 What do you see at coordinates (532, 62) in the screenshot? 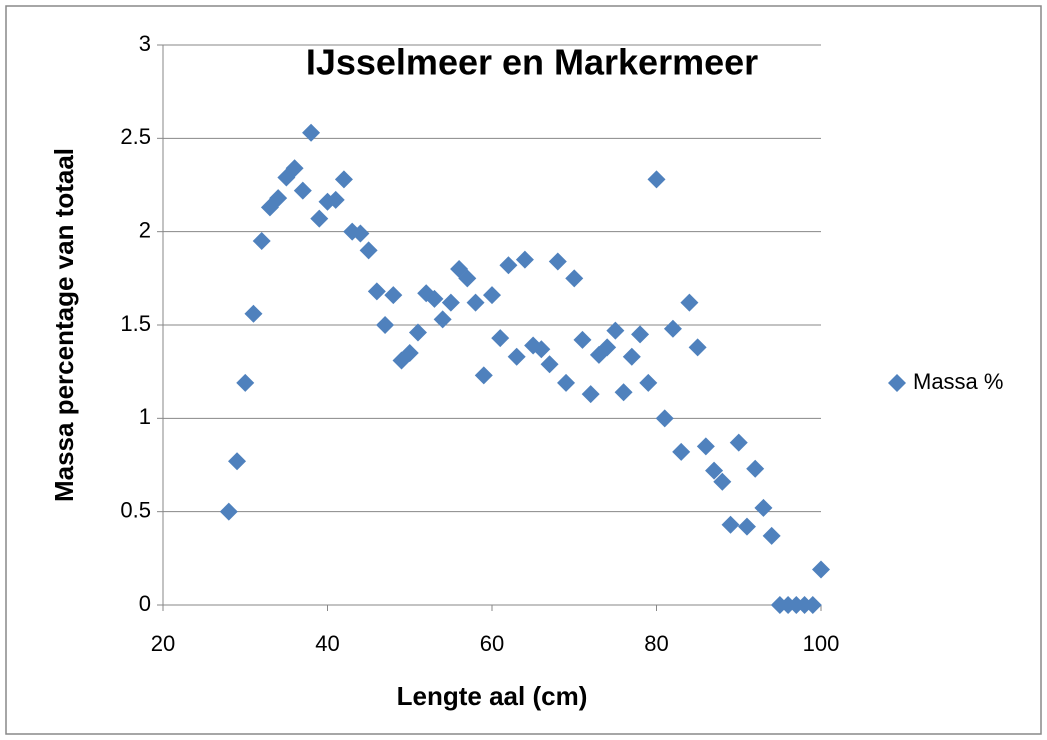
I see `chart-title: IJsselmeer en Markermeer` at bounding box center [532, 62].